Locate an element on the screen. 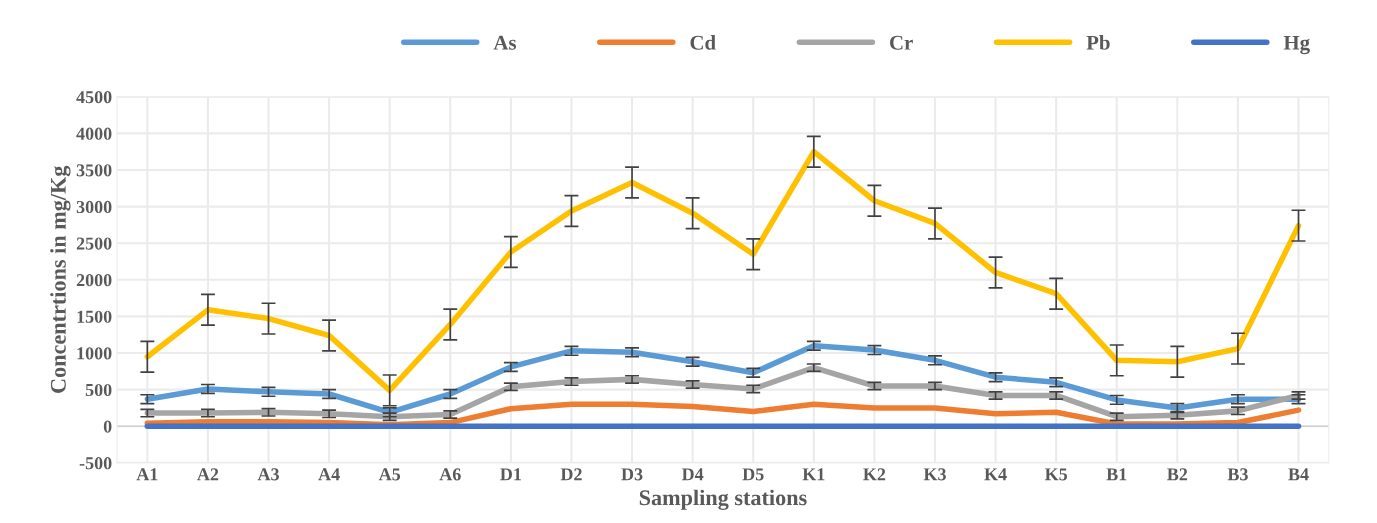  legend-label: Hg is located at coordinates (1296, 45).